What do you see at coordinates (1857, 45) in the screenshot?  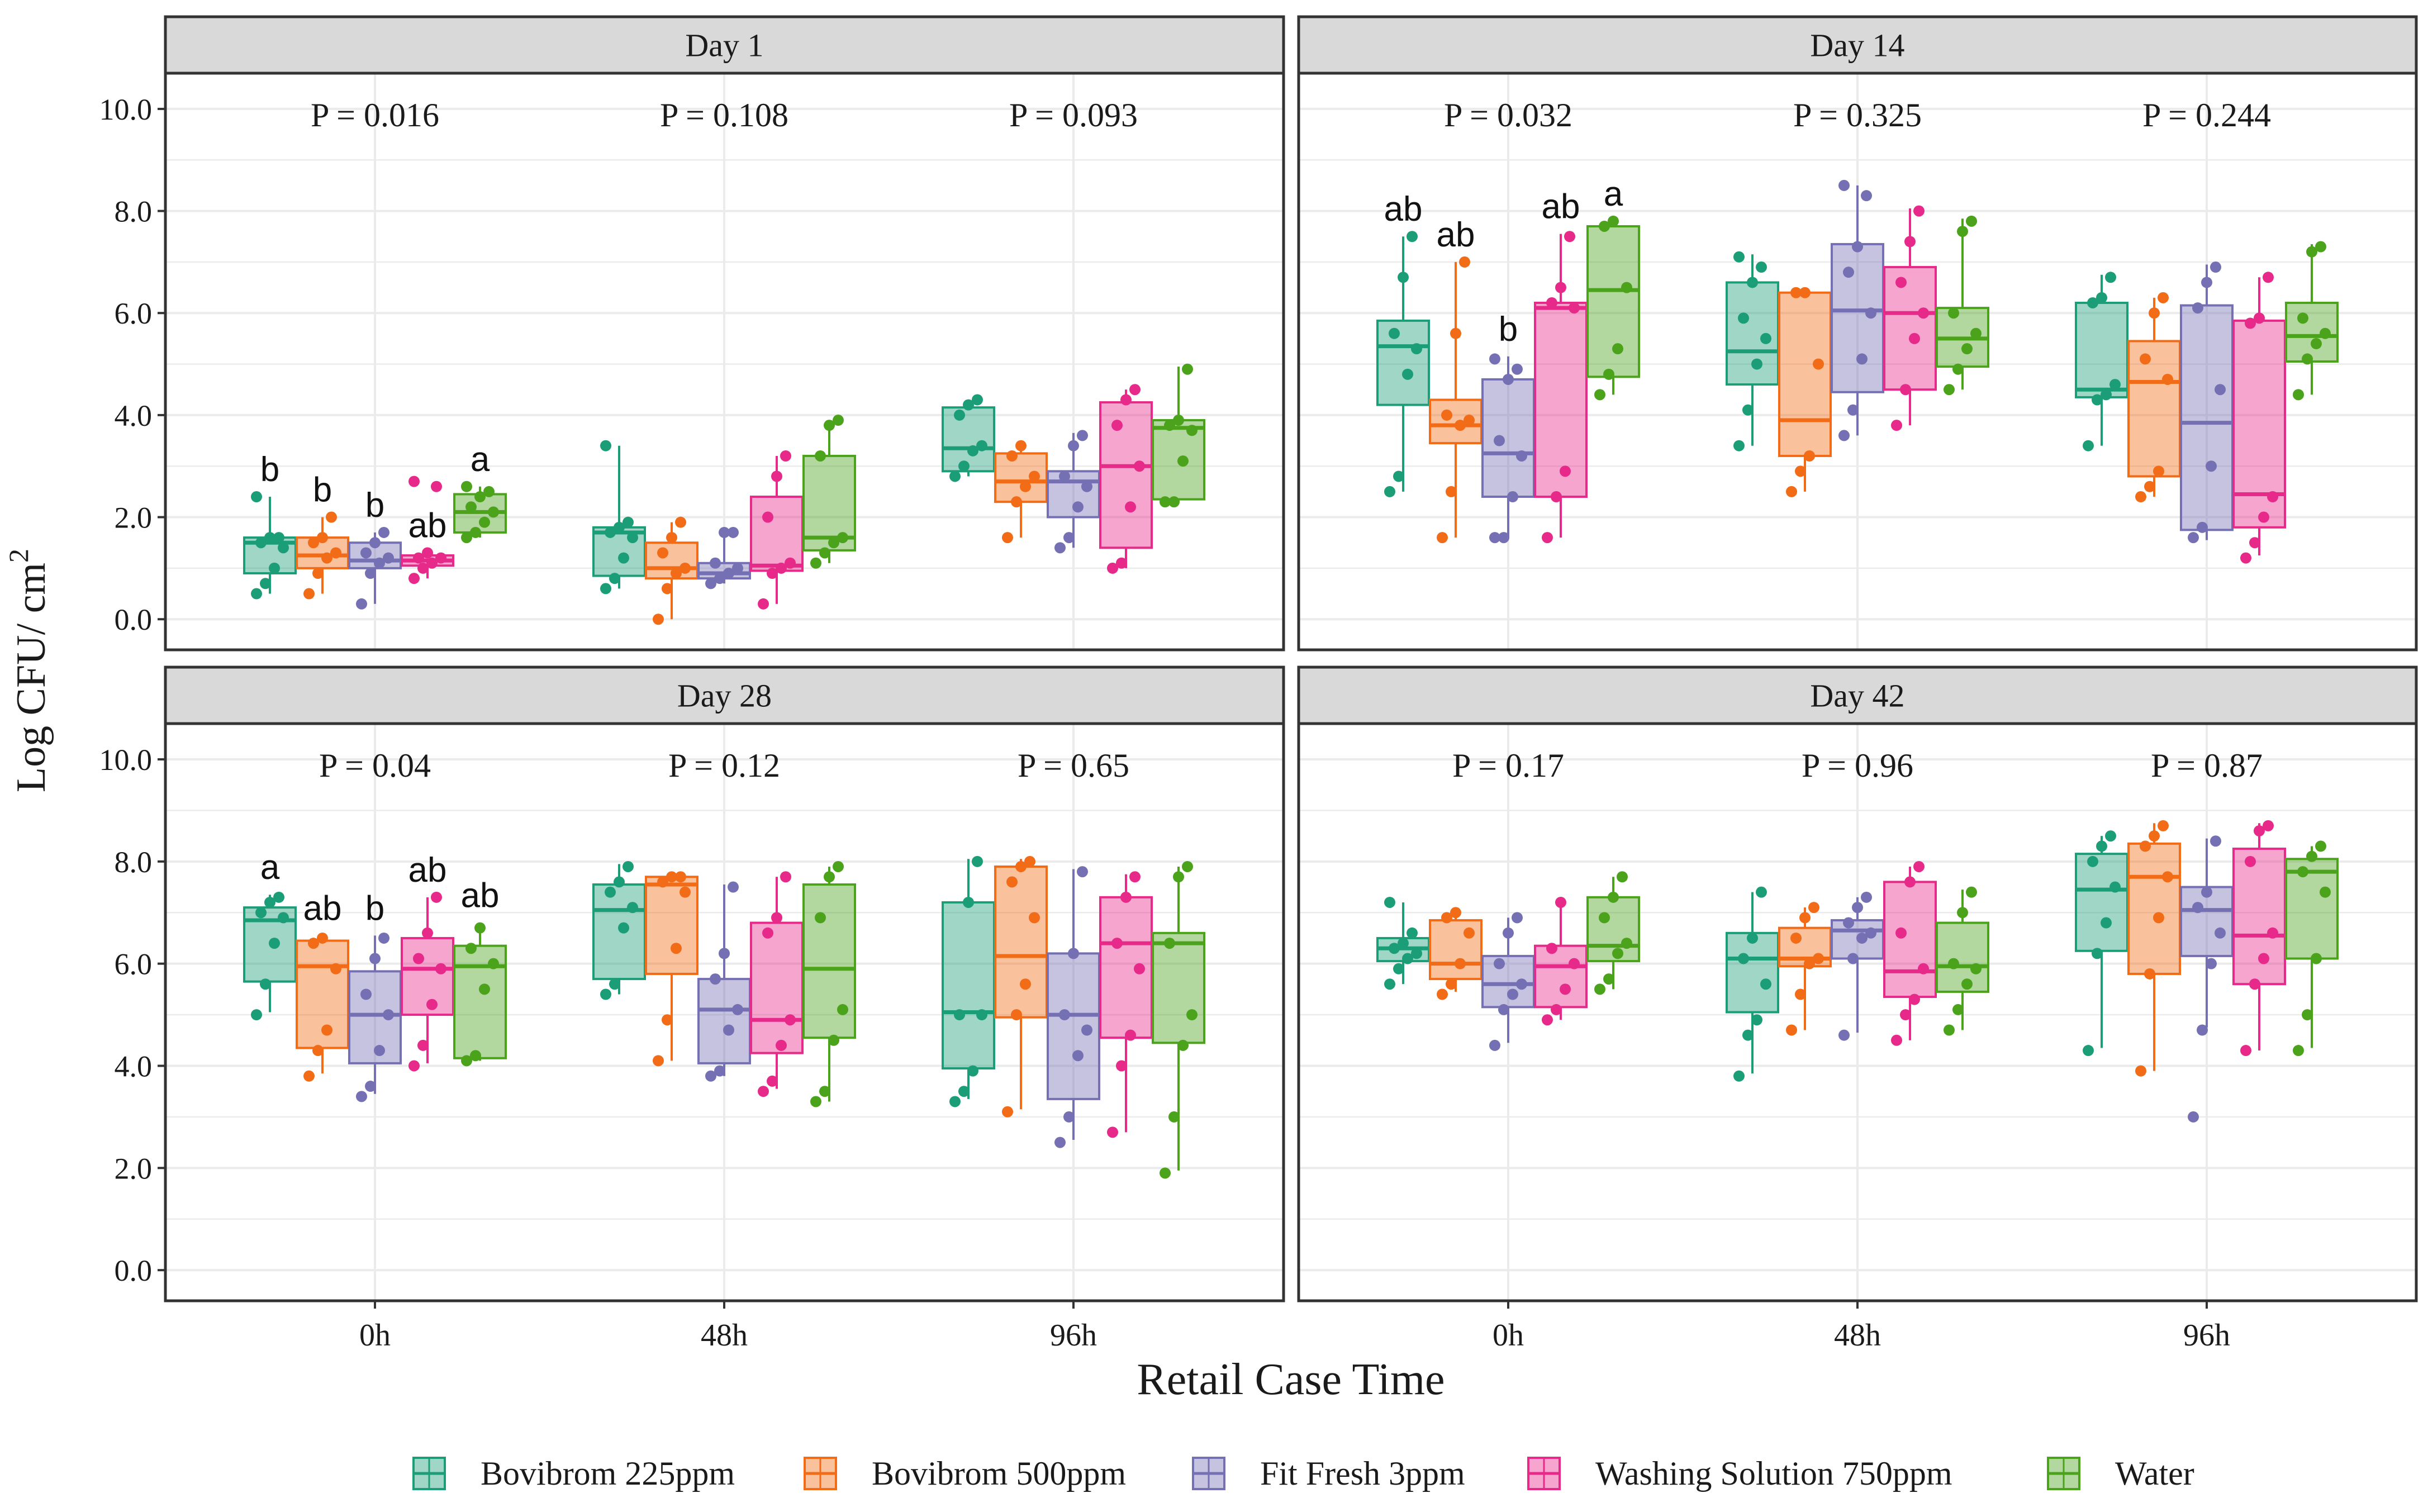 I see `facet-strip-title: Day 14` at bounding box center [1857, 45].